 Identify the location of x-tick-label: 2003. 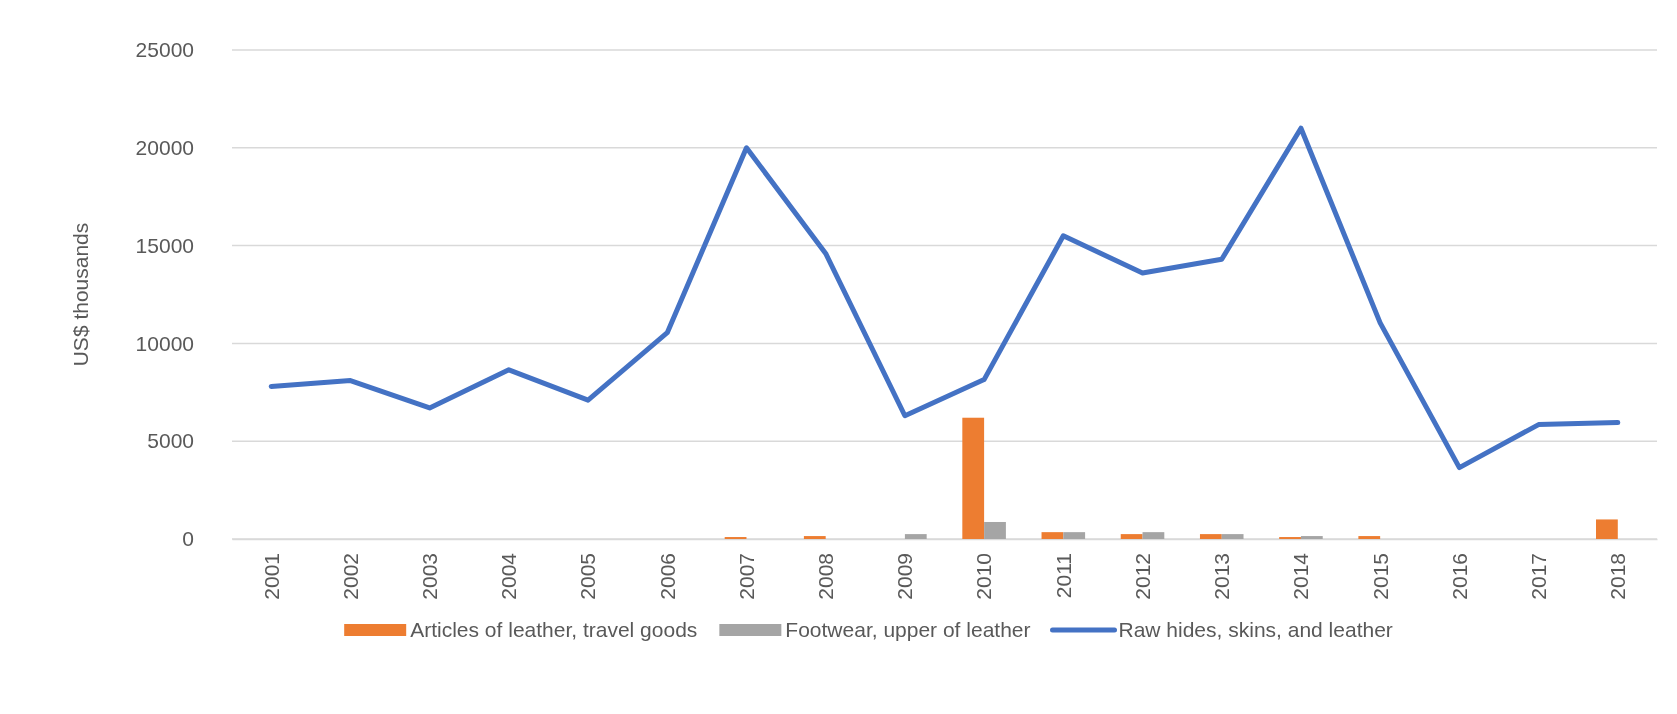
(429, 576).